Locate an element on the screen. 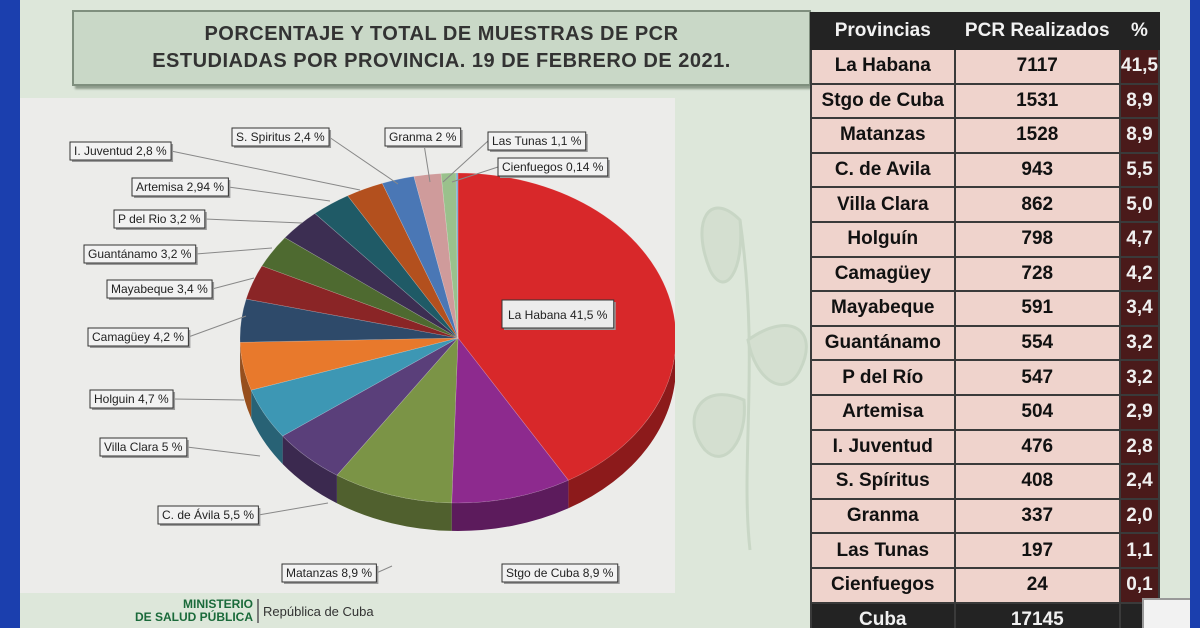 The height and width of the screenshot is (628, 1200). slice-label: Matanzas 8,9 % is located at coordinates (329, 573).